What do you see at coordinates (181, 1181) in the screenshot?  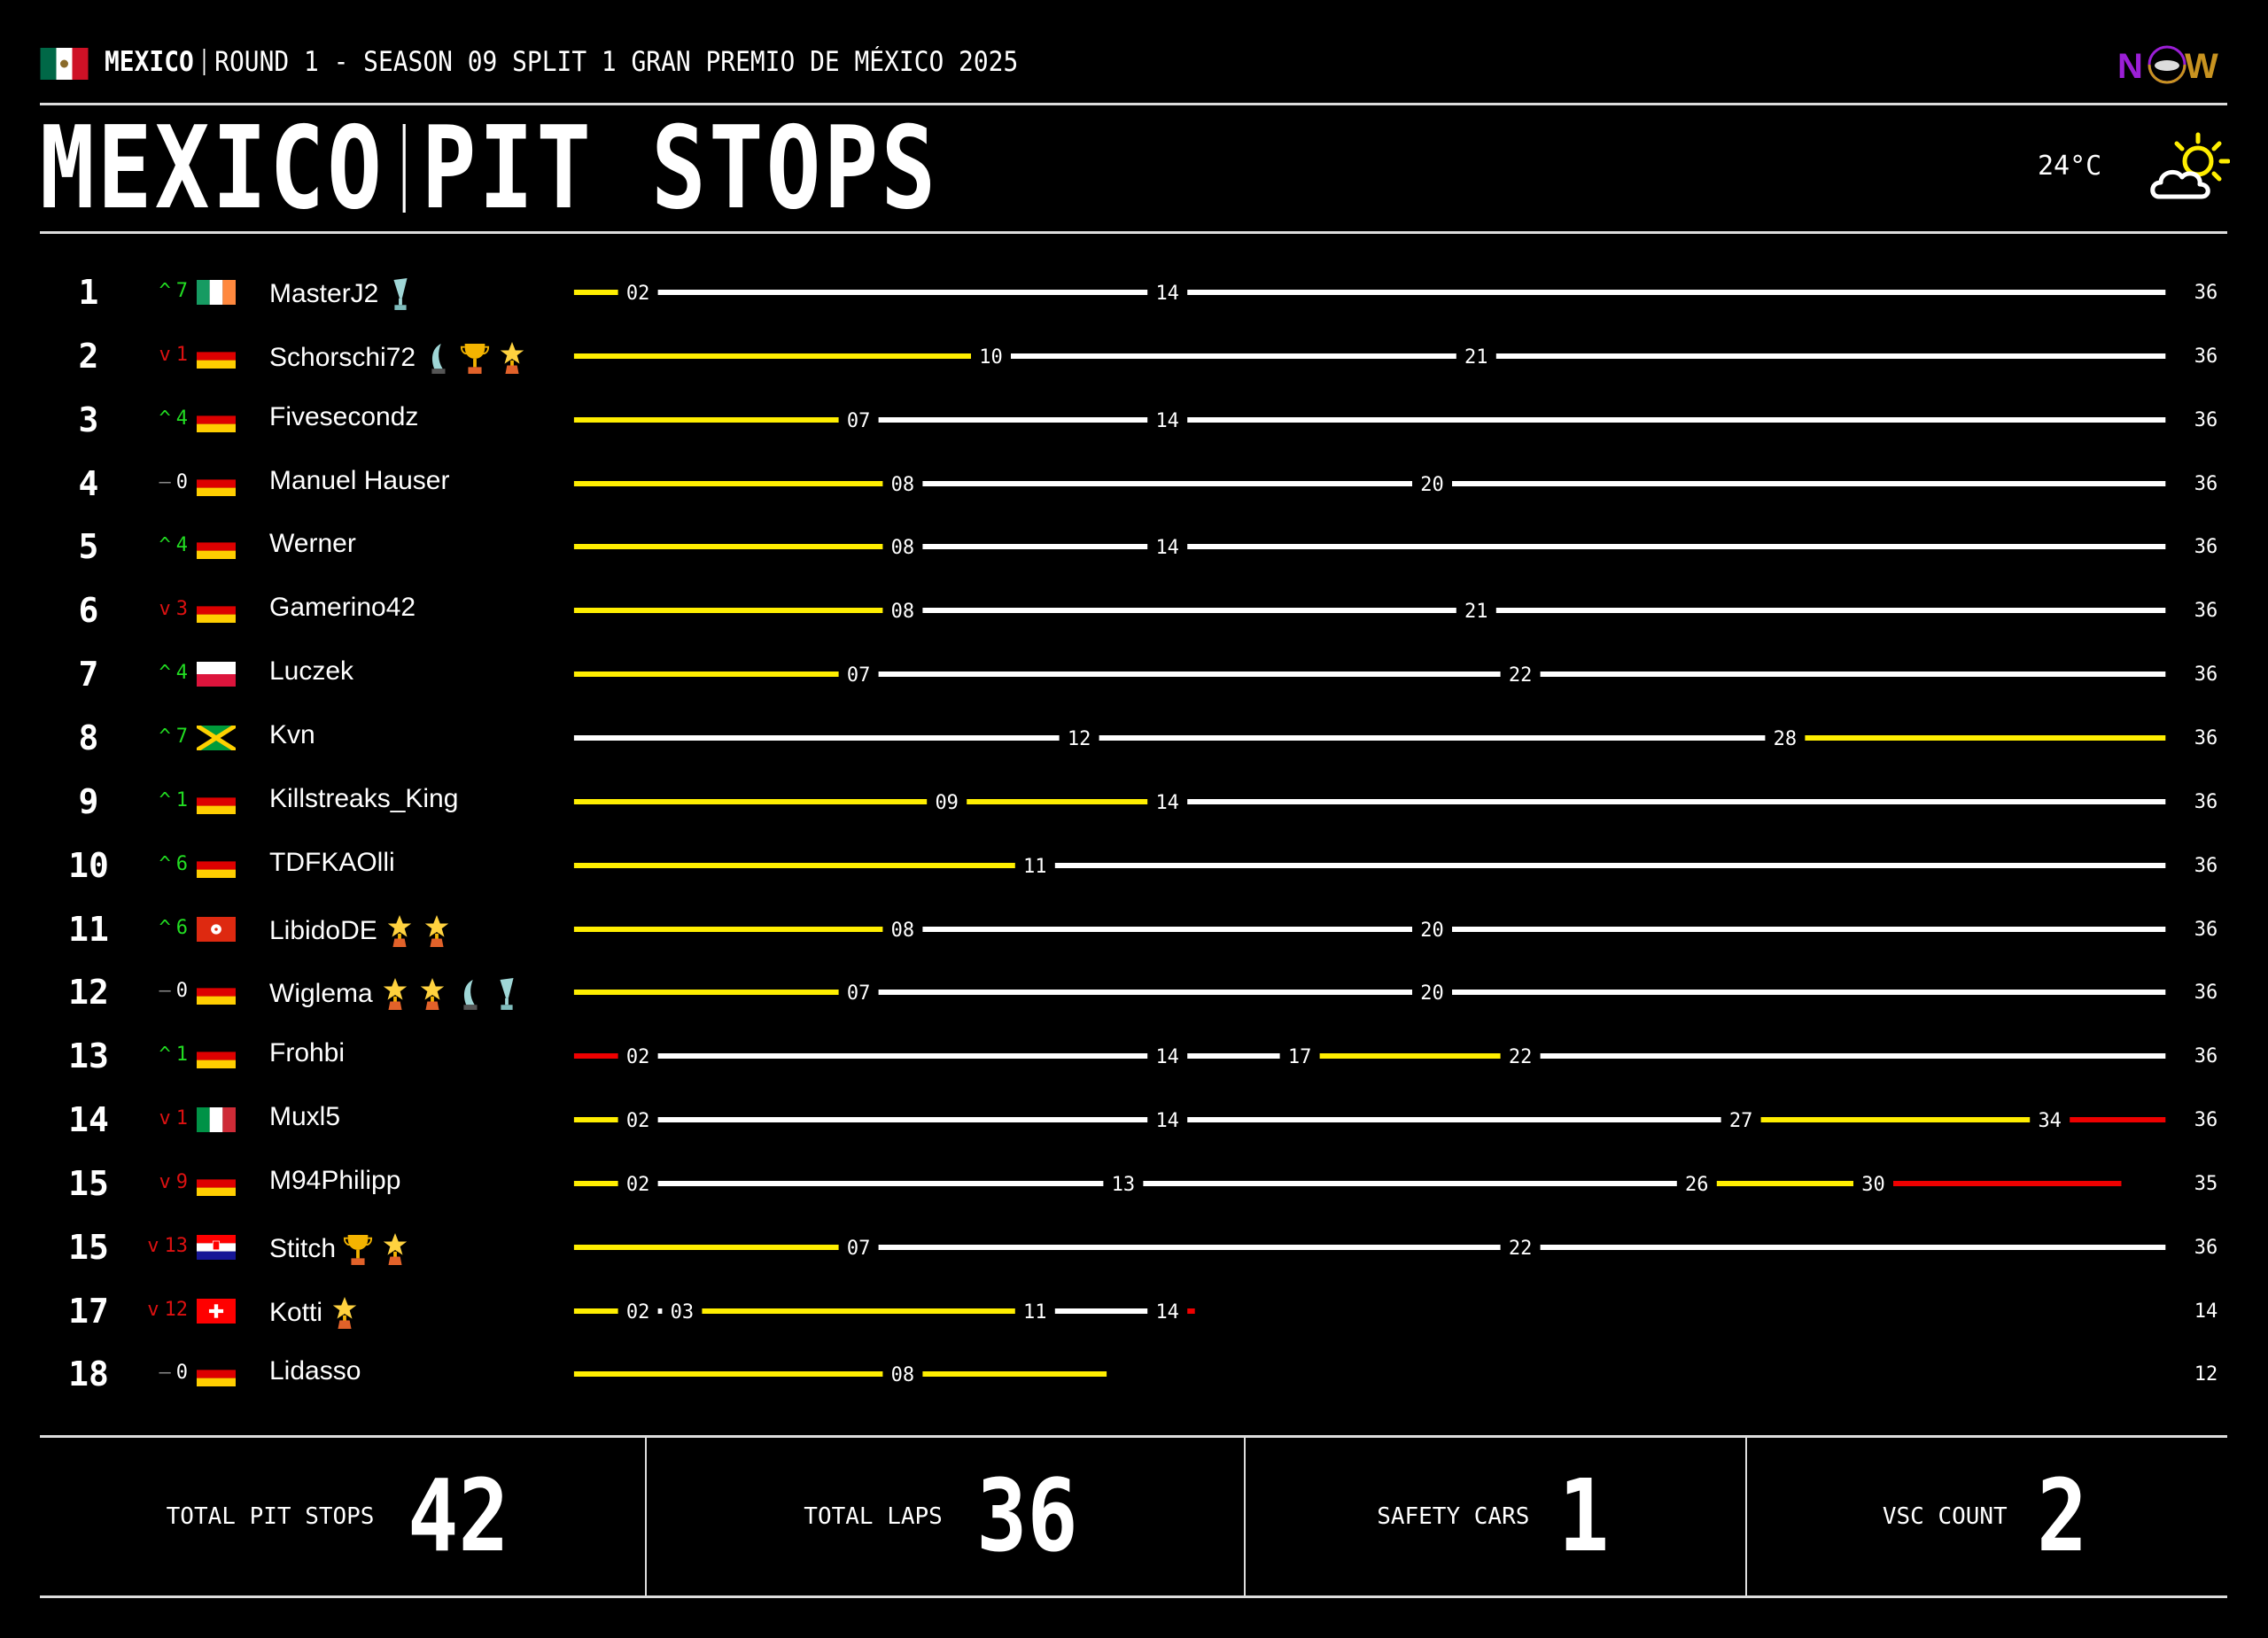 I see `change-value: 9` at bounding box center [181, 1181].